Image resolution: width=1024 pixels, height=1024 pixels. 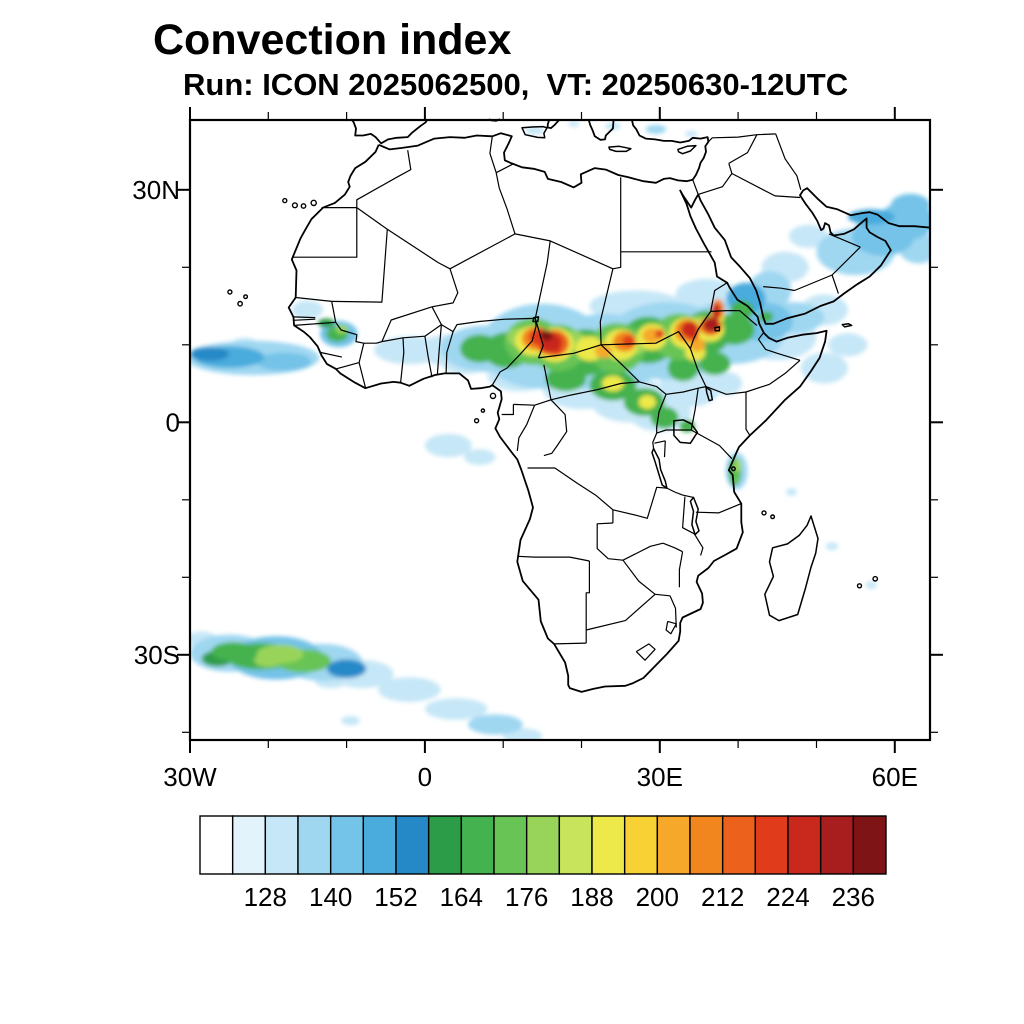 I want to click on coastline, so click(x=544, y=153).